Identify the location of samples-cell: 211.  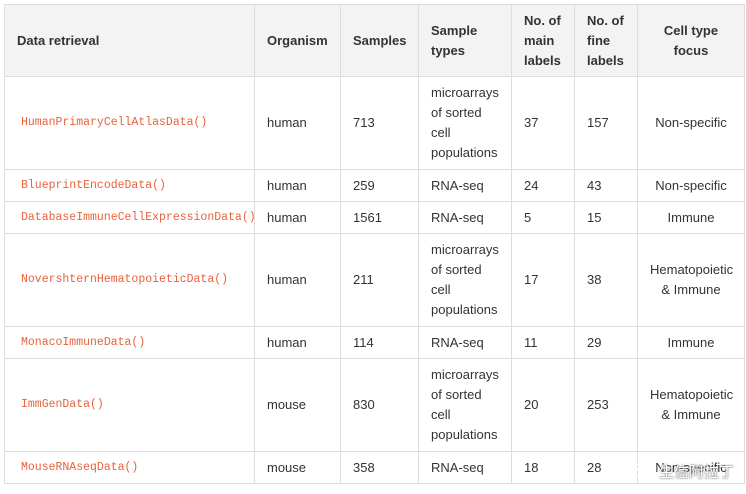
(379, 280).